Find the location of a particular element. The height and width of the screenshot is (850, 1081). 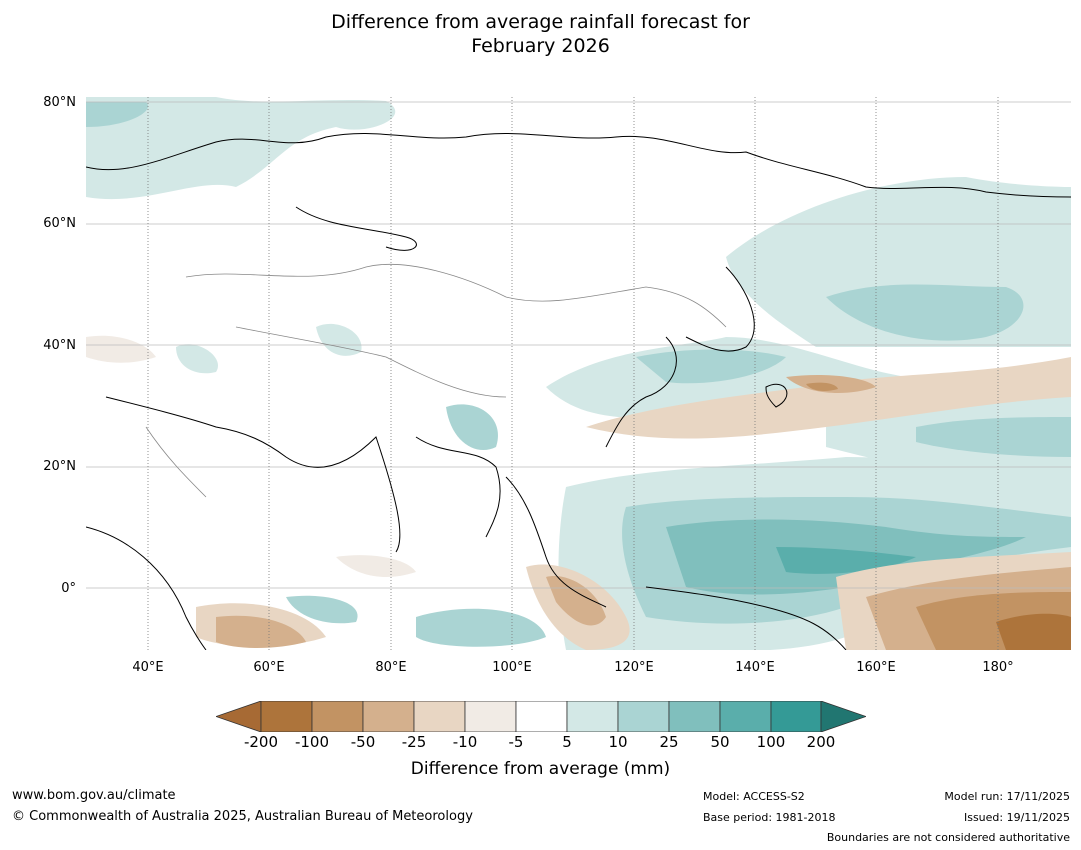

country-borders is located at coordinates (436, 381).